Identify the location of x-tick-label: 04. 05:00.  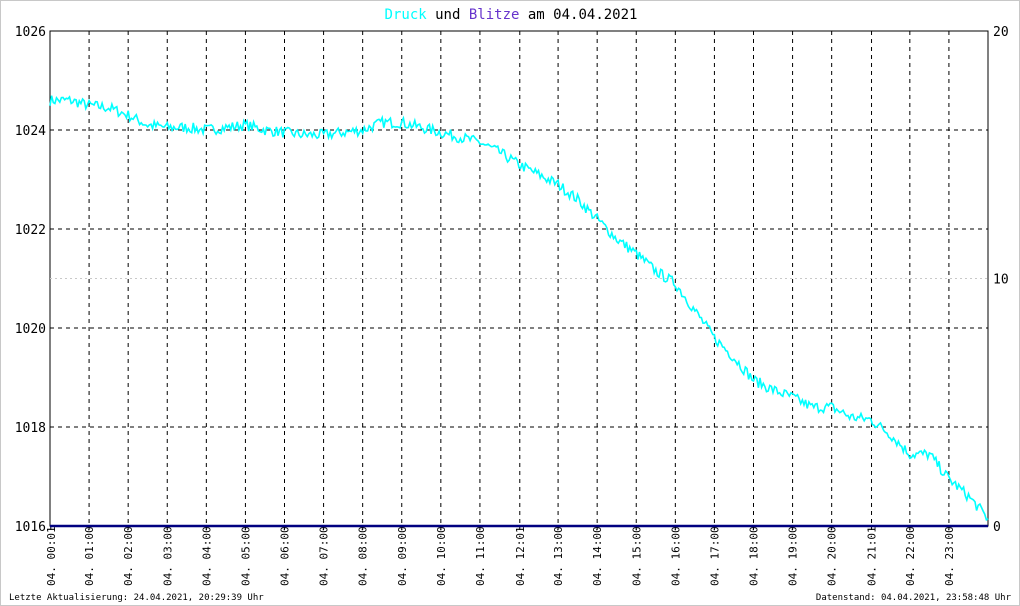
(245, 556).